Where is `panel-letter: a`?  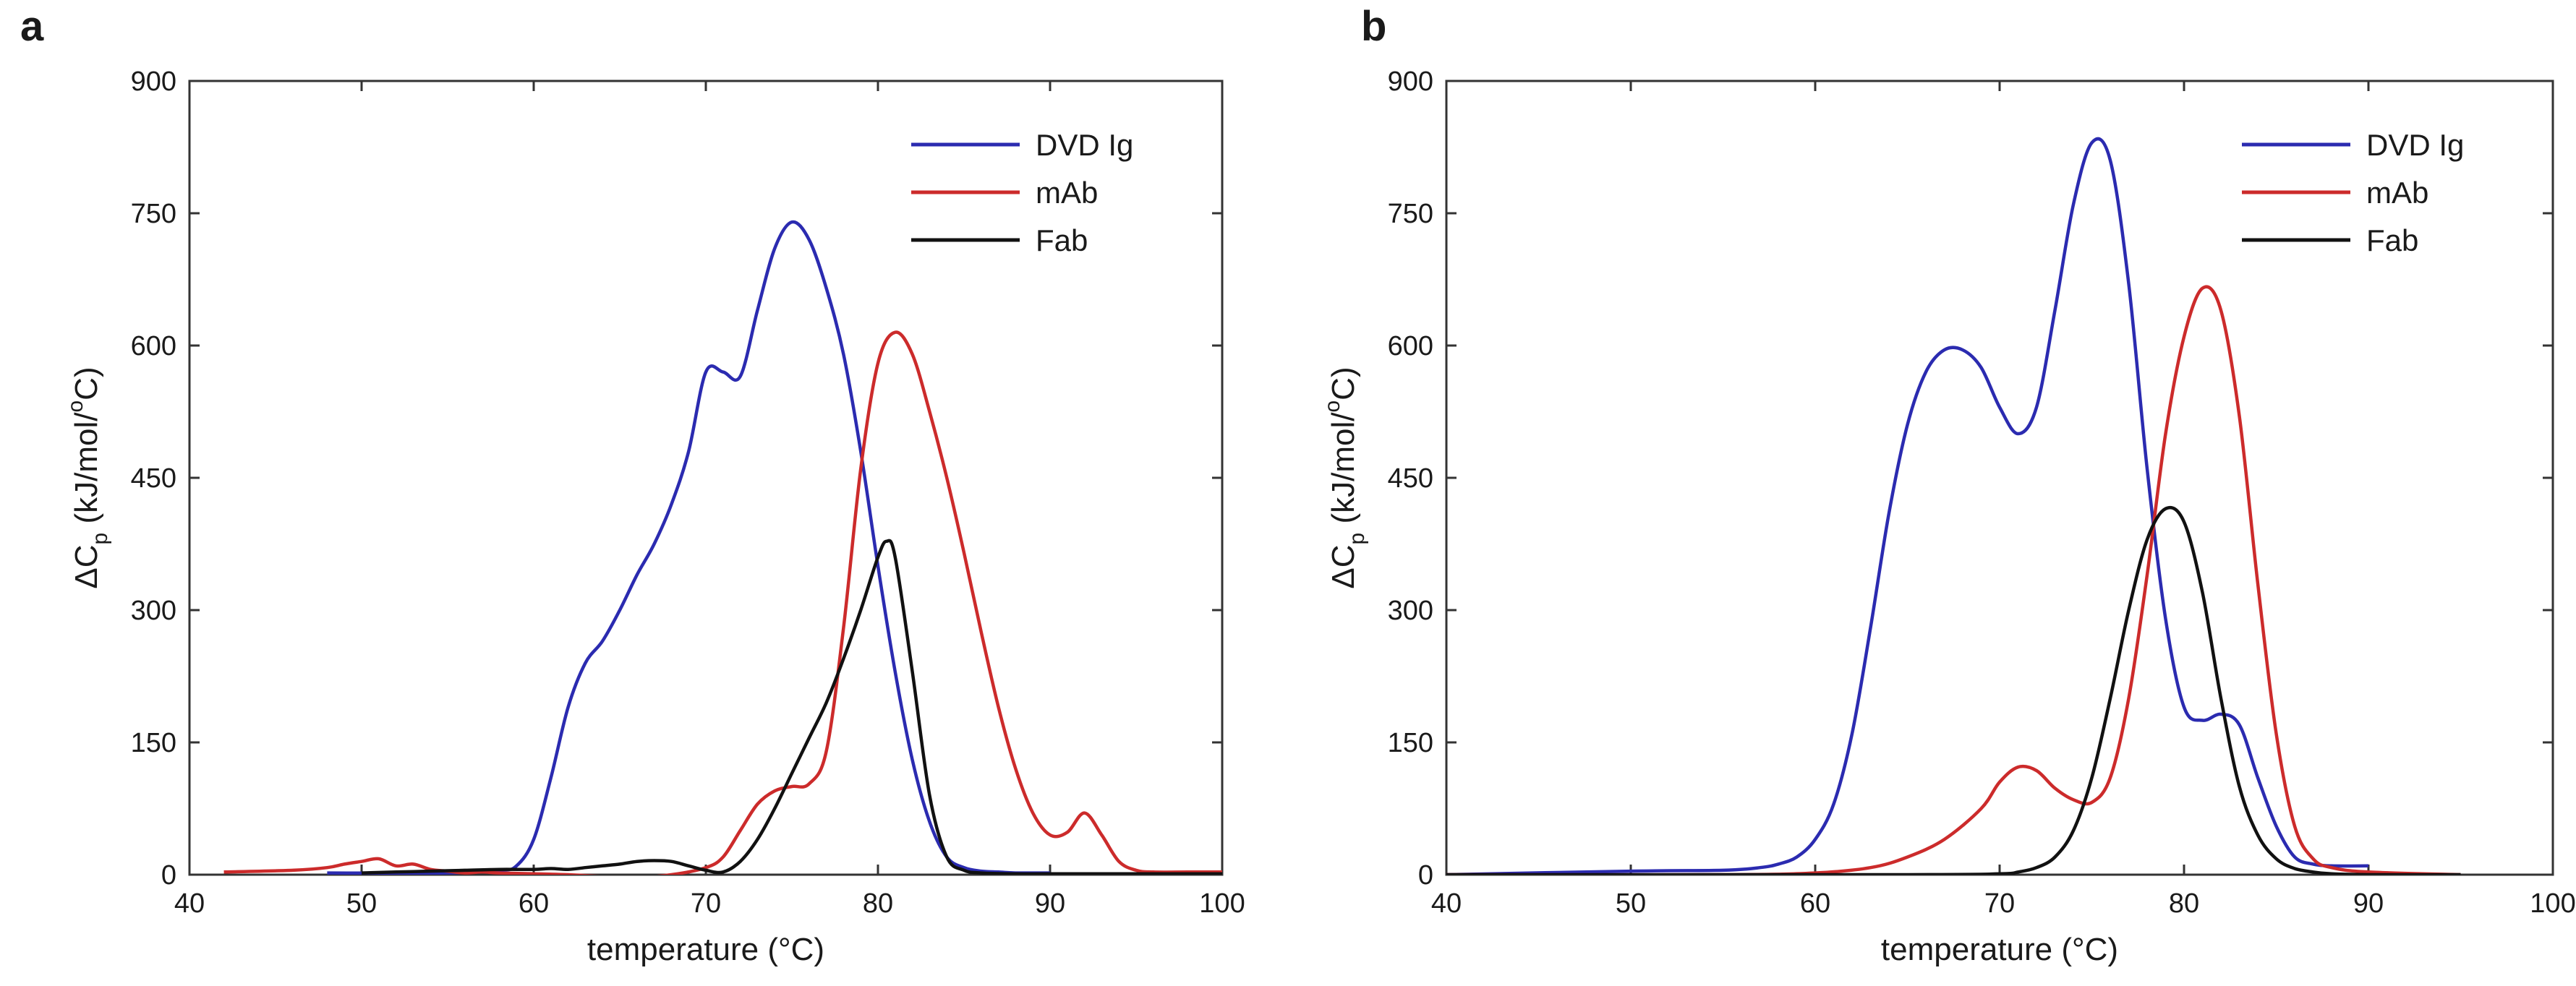 panel-letter: a is located at coordinates (32, 26).